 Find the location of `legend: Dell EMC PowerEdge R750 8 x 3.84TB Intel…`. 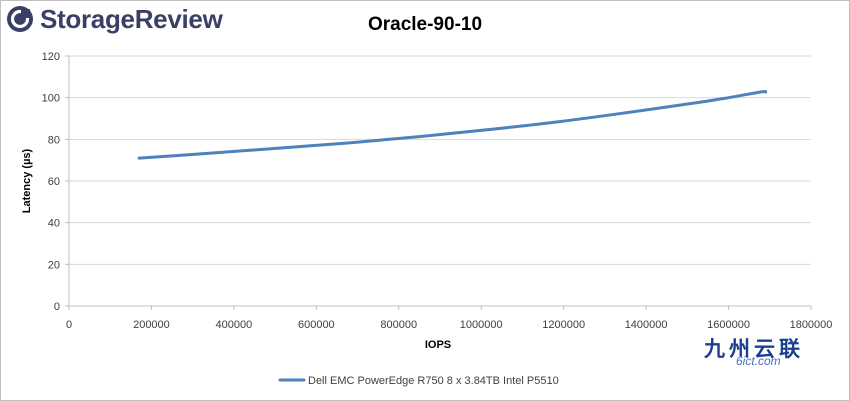

legend: Dell EMC PowerEdge R750 8 x 3.84TB Intel… is located at coordinates (418, 381).